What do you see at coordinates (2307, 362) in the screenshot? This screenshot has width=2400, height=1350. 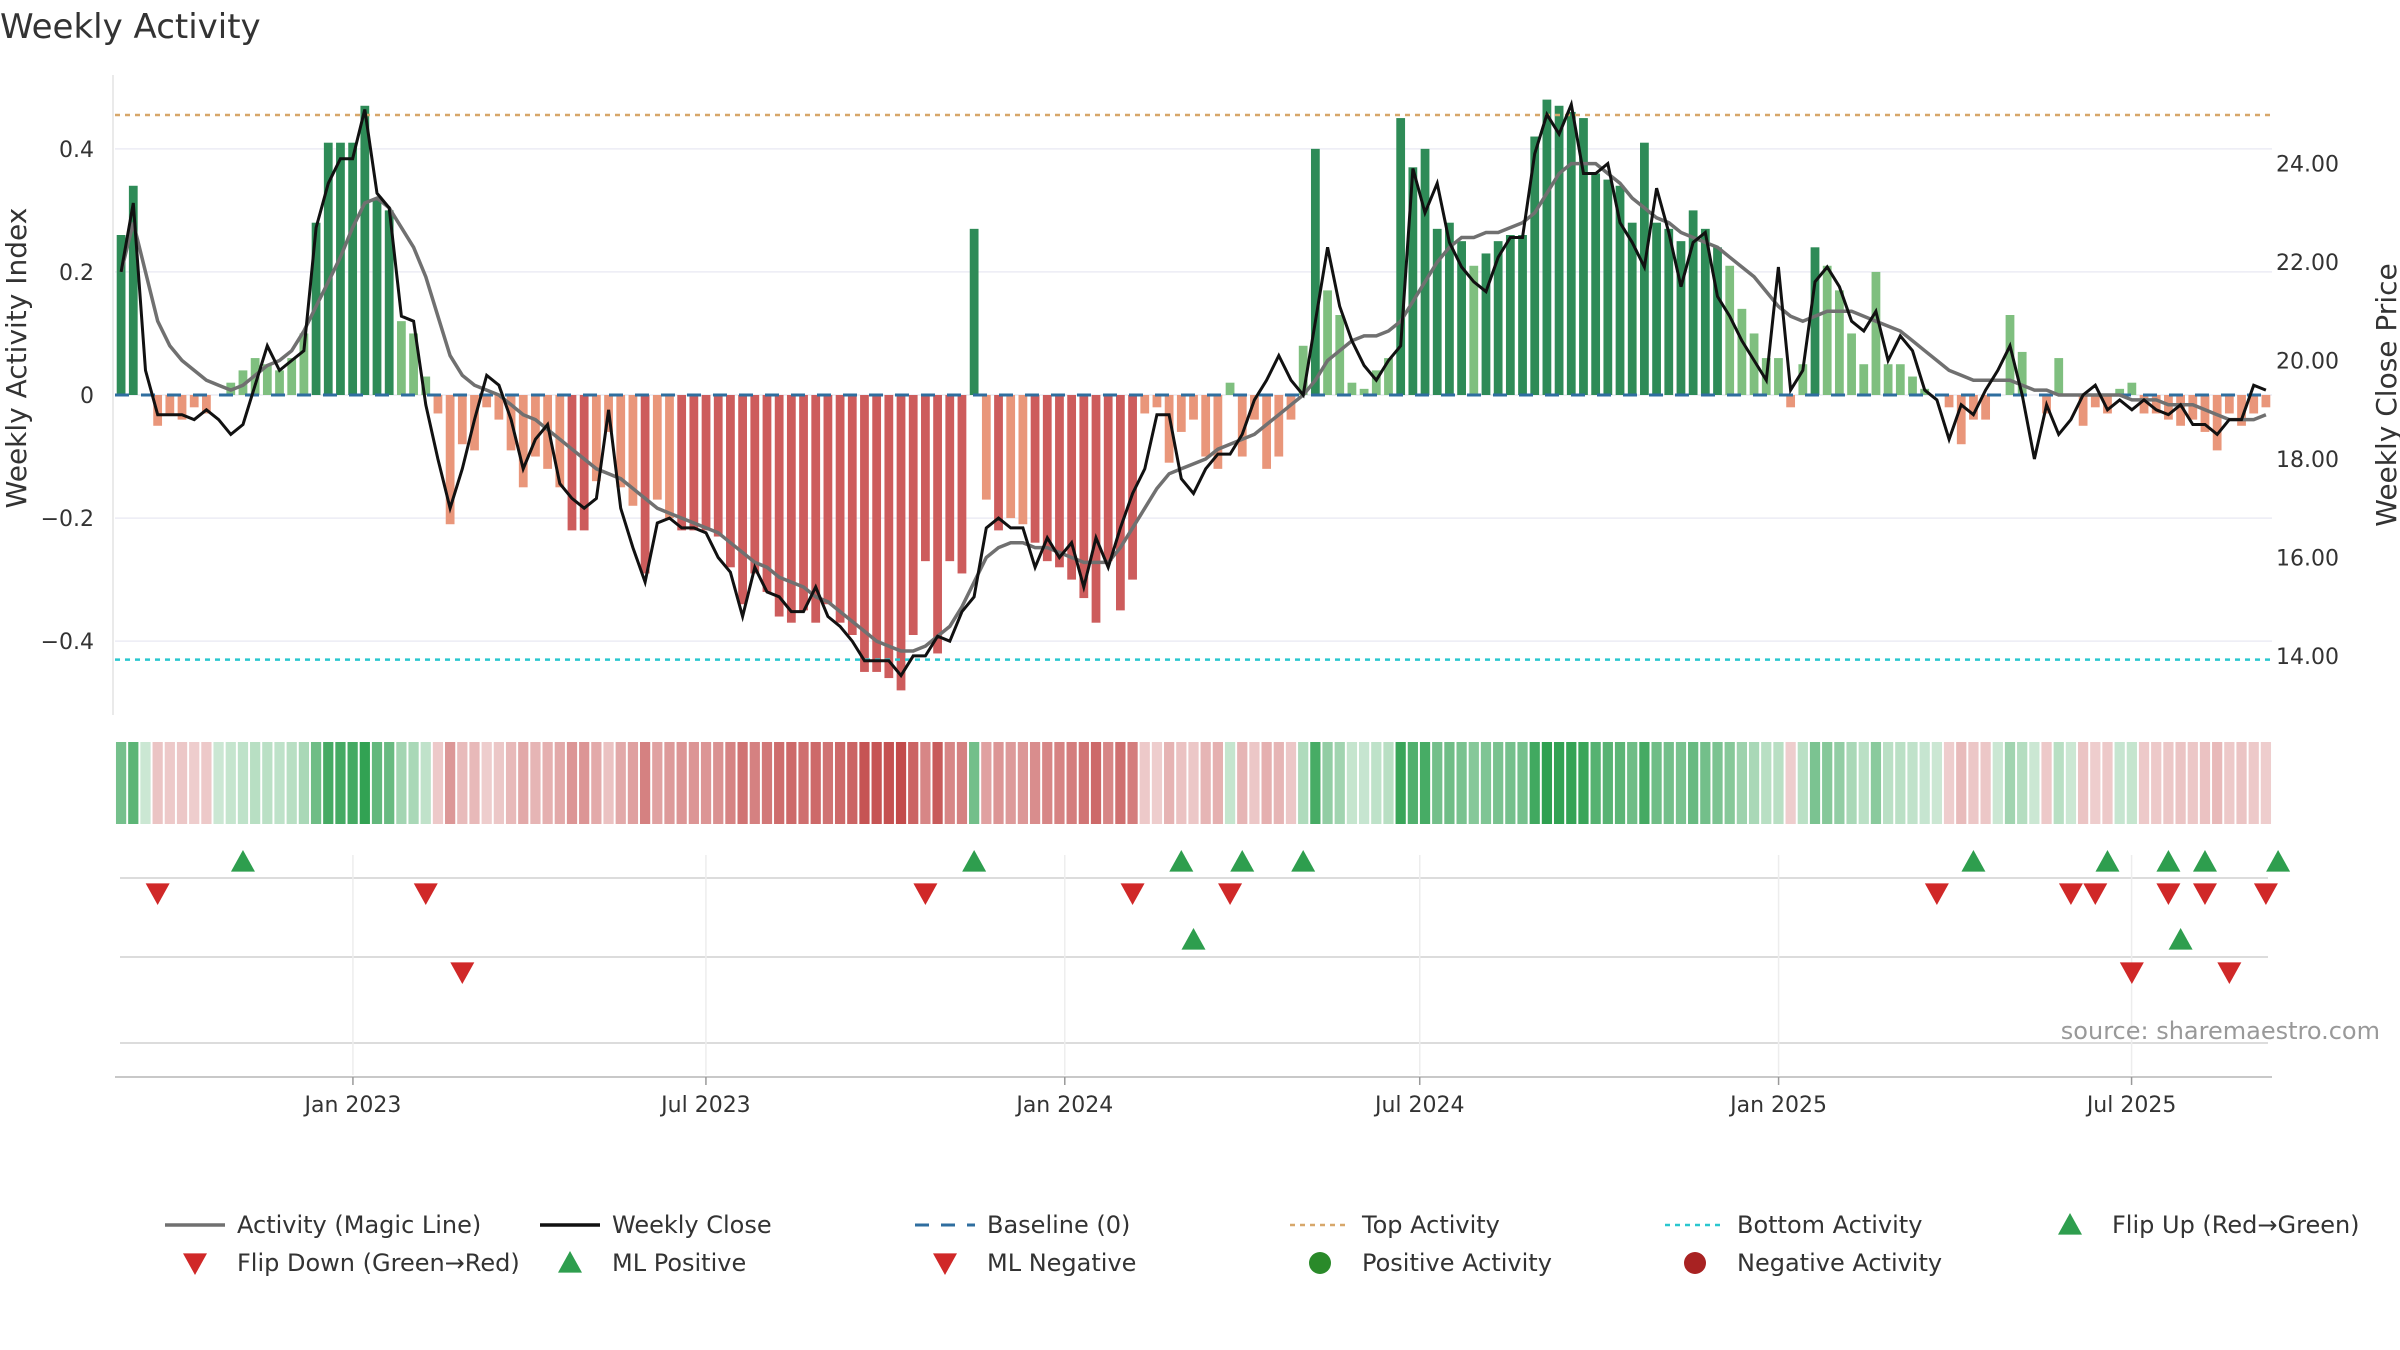 I see `right-tick-label: 20.00` at bounding box center [2307, 362].